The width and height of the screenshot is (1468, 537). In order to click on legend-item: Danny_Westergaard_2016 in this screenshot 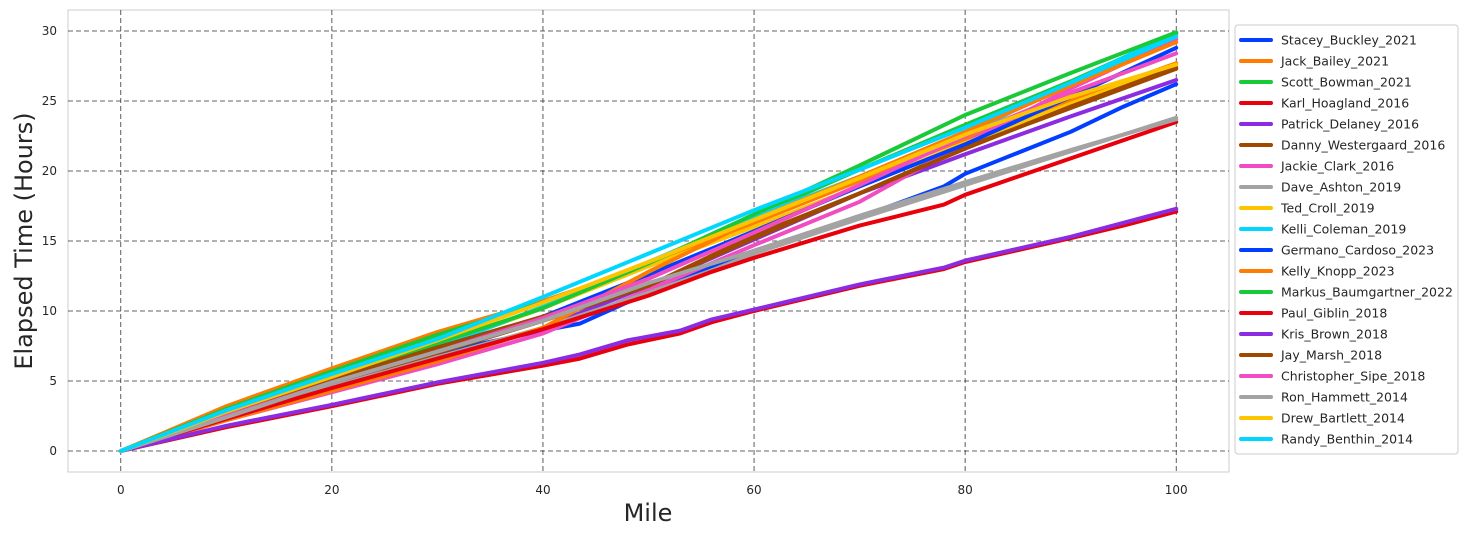, I will do `click(1342, 145)`.